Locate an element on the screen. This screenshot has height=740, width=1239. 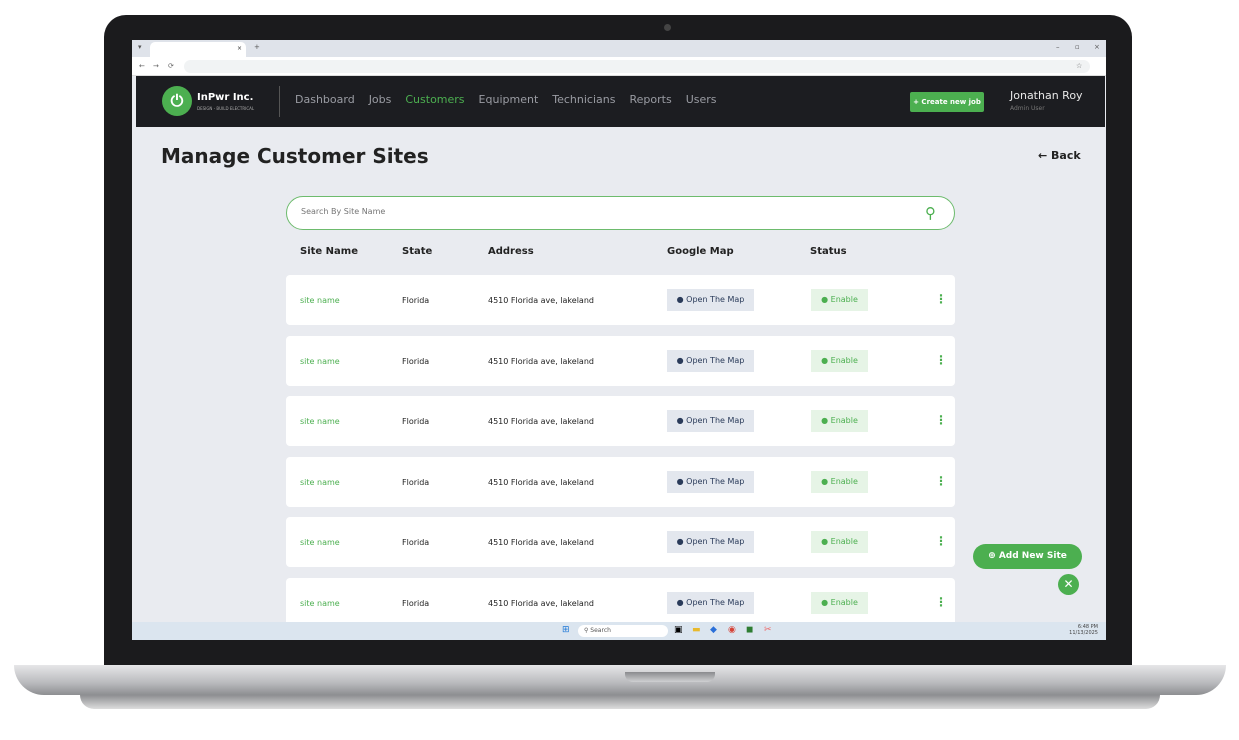
address-bar is located at coordinates (637, 66).